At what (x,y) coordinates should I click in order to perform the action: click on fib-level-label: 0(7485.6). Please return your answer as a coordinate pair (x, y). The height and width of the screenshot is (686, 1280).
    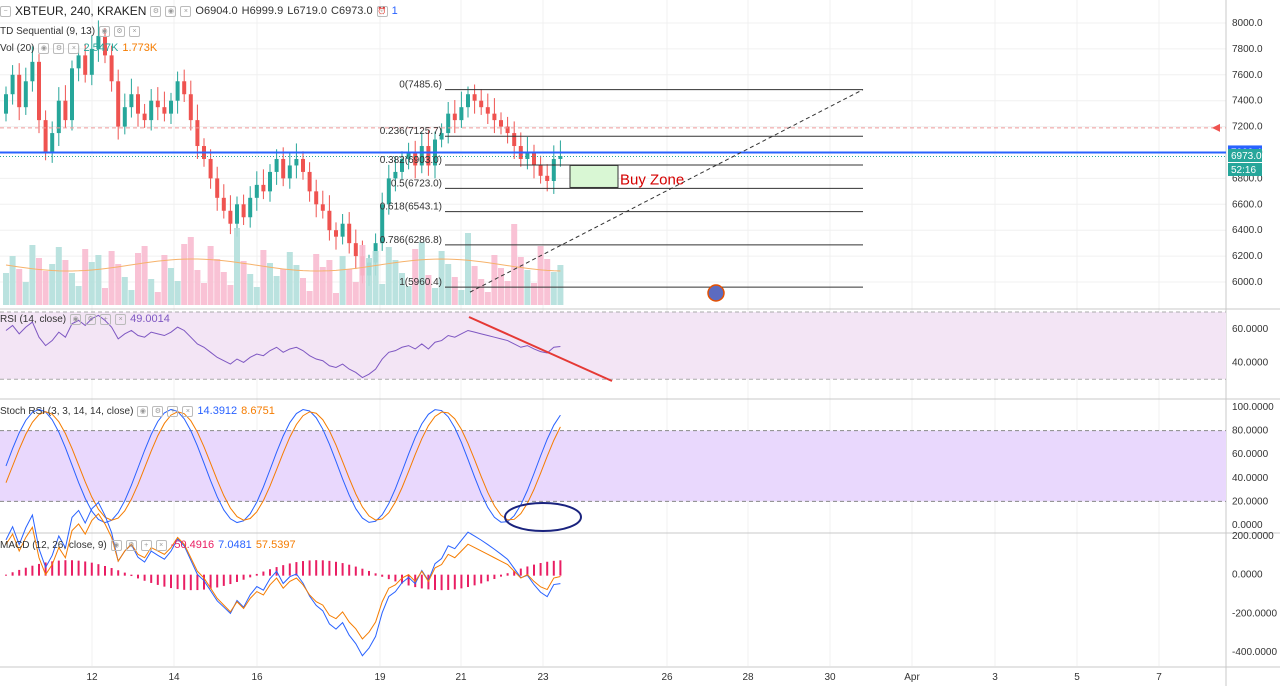
    Looking at the image, I should click on (420, 85).